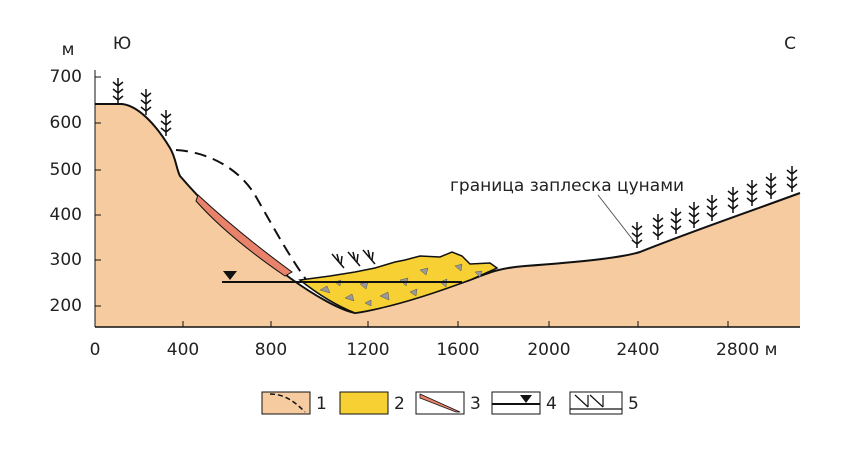 The image size is (847, 461). I want to click on x-tick-label: 0, so click(95, 350).